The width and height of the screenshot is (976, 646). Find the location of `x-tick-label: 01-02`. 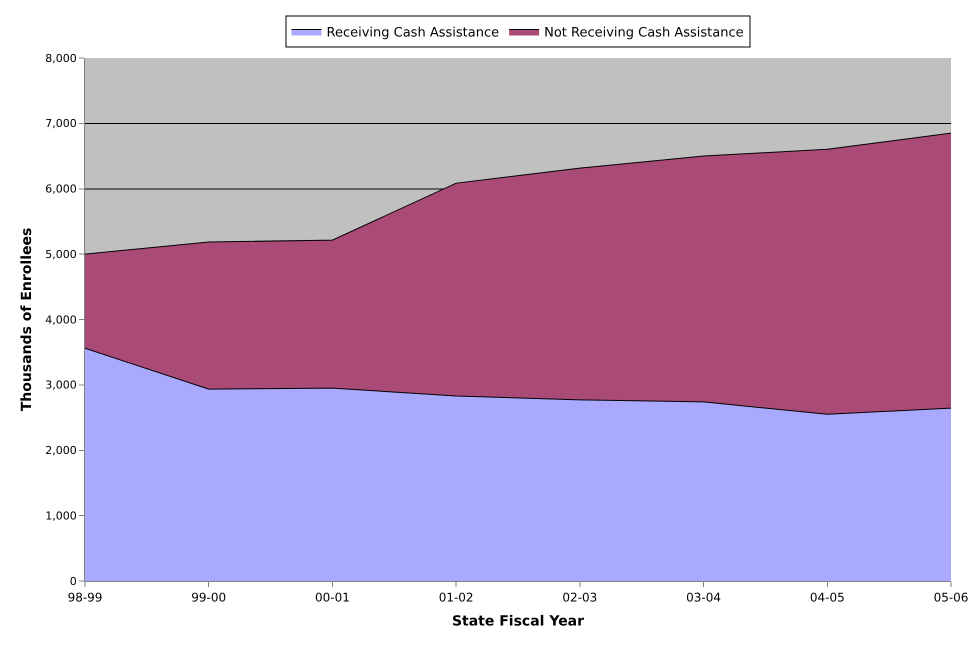

x-tick-label: 01-02 is located at coordinates (456, 597).